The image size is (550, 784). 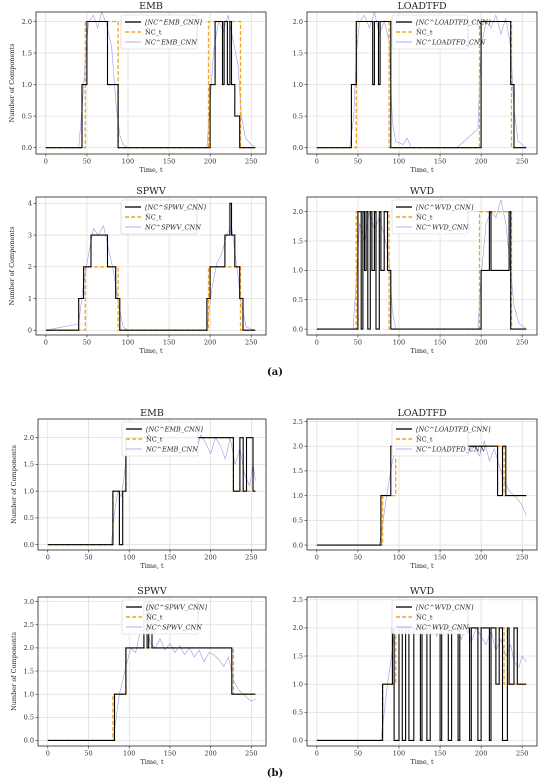 I want to click on y-axis-label: Number of Components, so click(x=14, y=671).